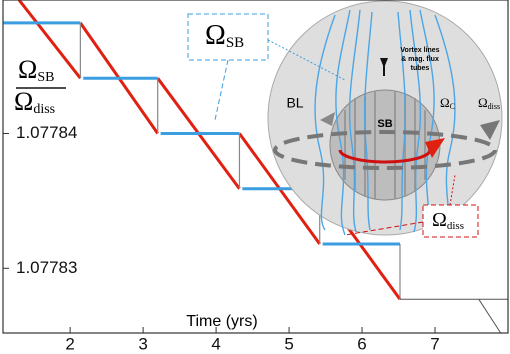 The image size is (510, 354). I want to click on x-tick-label: 2, so click(69, 343).